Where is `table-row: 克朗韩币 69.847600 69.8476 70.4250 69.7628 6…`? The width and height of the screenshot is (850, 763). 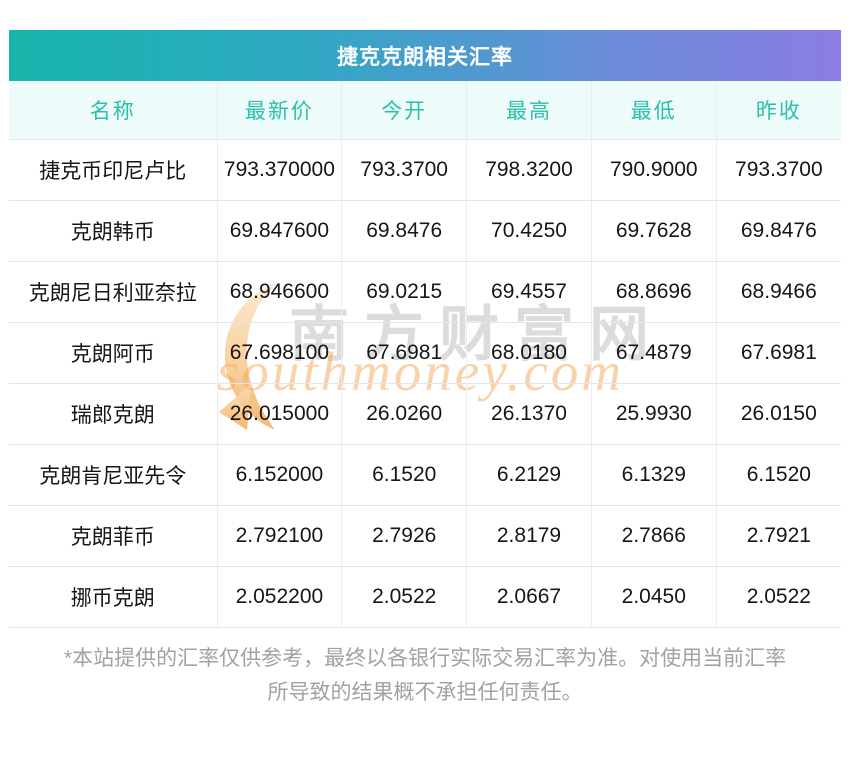
table-row: 克朗韩币 69.847600 69.8476 70.4250 69.7628 6… is located at coordinates (425, 230).